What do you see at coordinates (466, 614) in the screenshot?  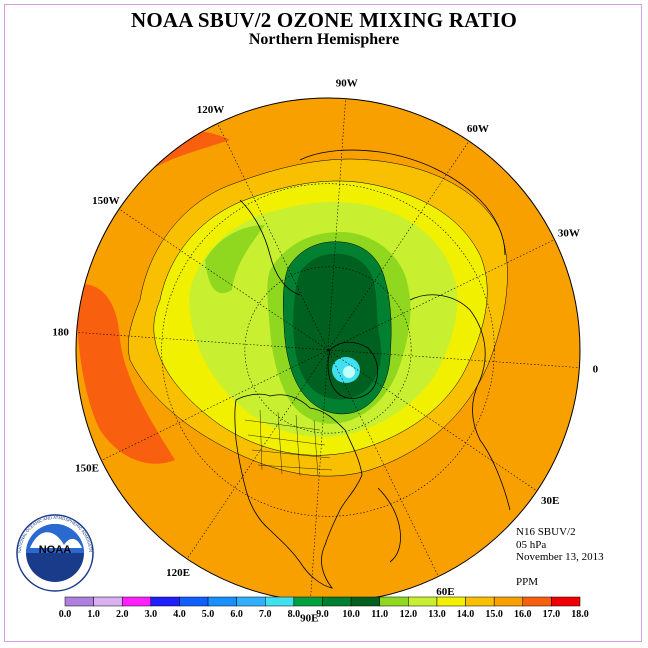 I see `colorbar-tick-label: 14.0` at bounding box center [466, 614].